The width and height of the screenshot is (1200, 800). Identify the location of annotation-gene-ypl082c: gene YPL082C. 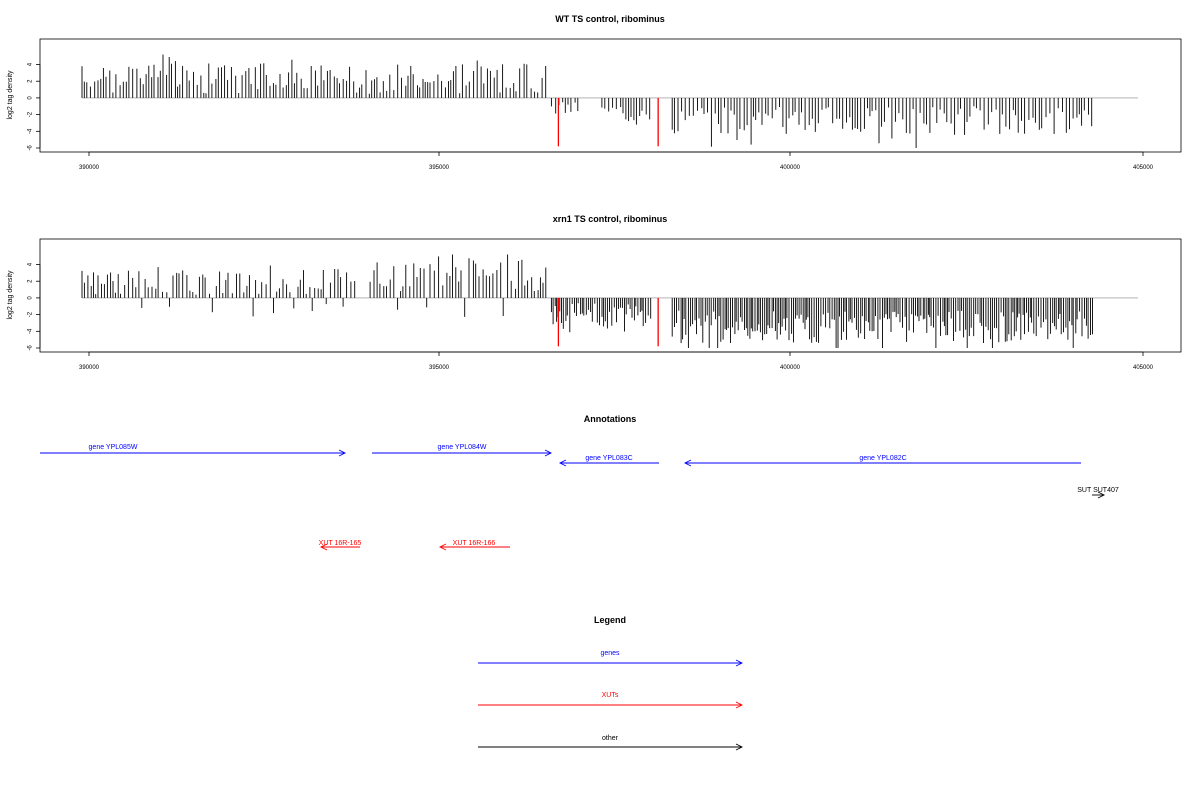
(882, 461).